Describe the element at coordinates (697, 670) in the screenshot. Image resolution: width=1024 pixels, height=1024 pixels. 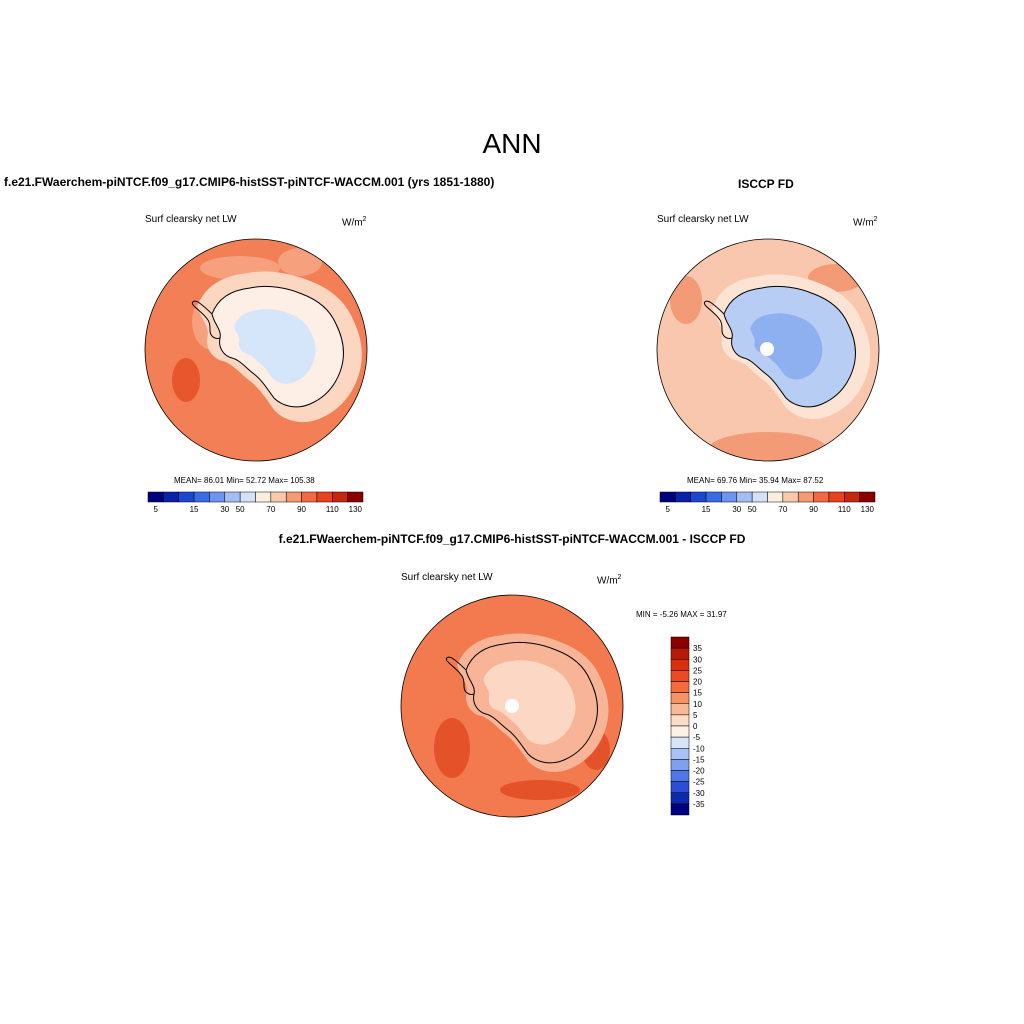
I see `colorbar-tick-label: 25` at that location.